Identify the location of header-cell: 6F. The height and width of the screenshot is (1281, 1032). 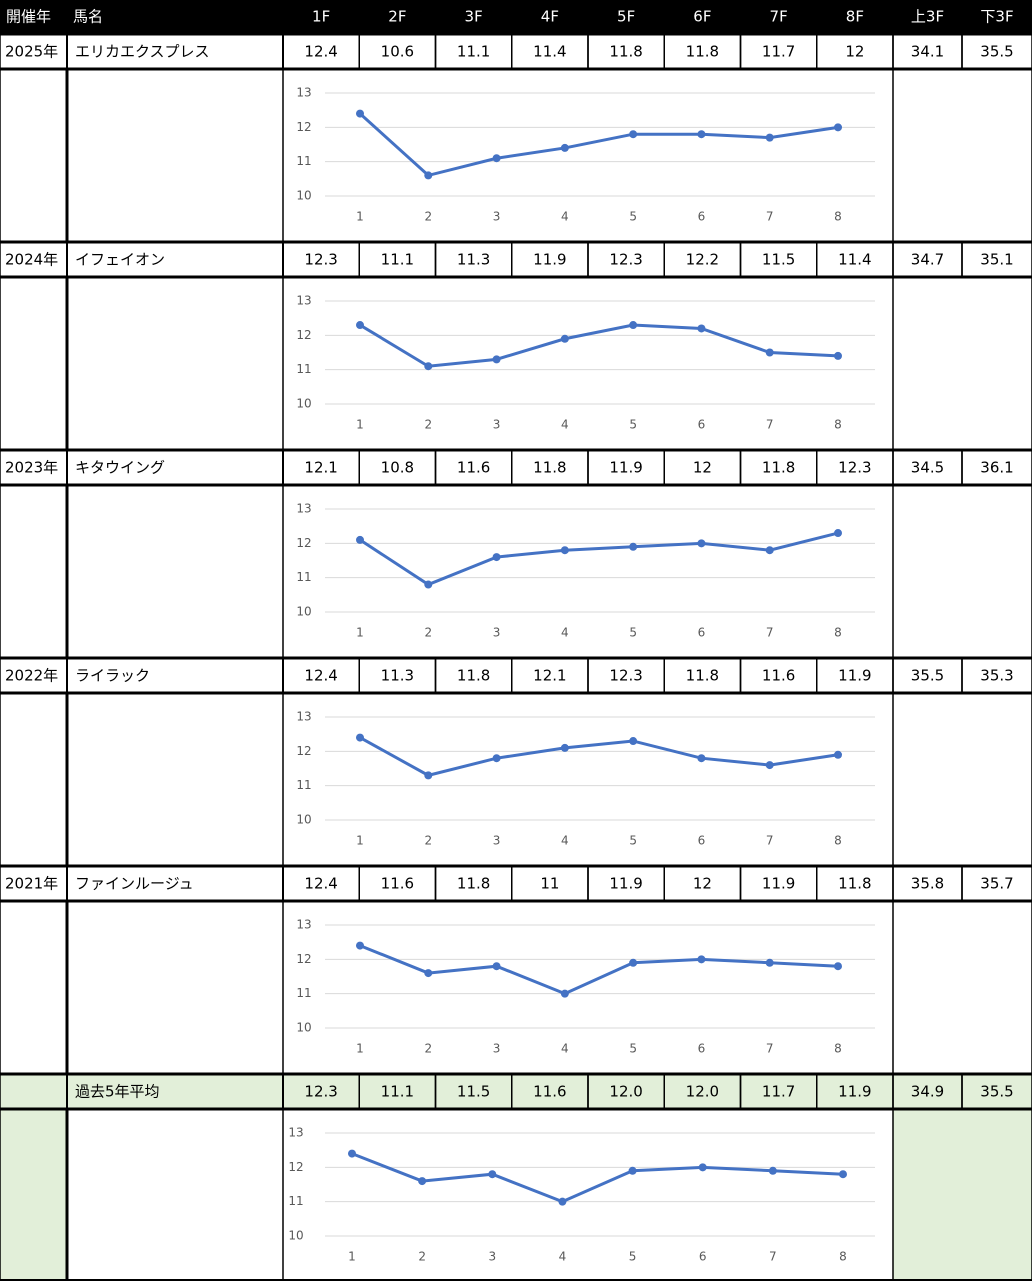
(702, 17).